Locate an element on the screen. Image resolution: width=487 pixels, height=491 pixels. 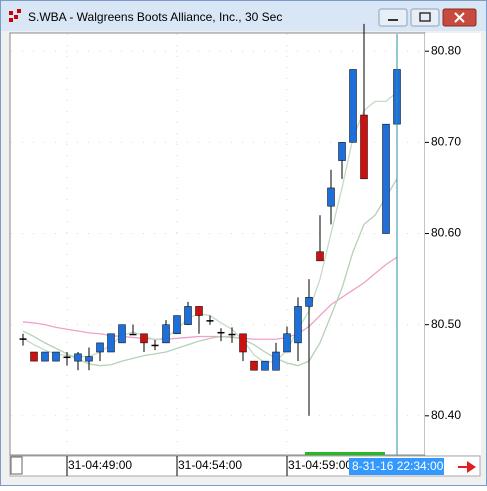
y-axis-area is located at coordinates (453, 244).